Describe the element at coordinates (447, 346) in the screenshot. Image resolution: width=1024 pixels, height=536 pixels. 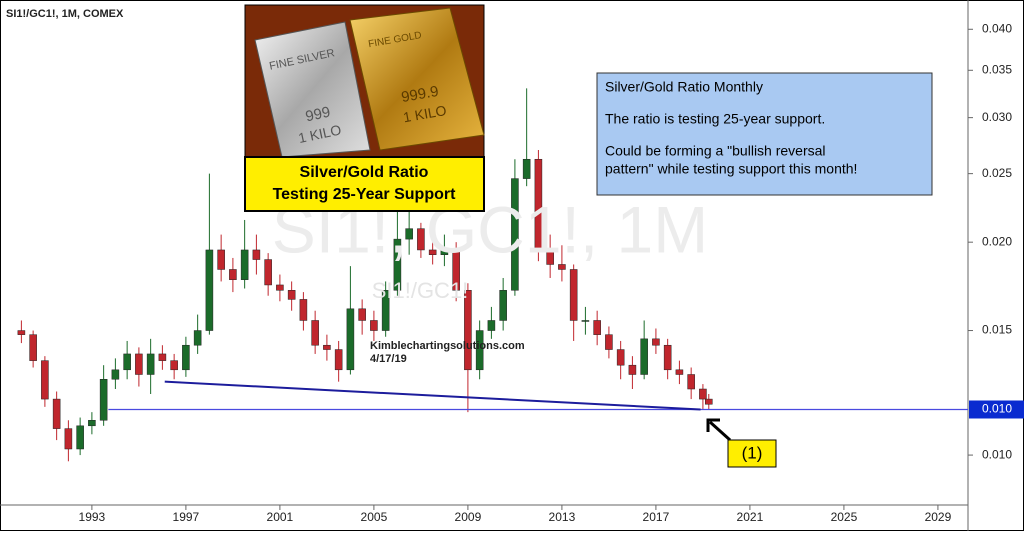
I see `credit: Kimblechartingsolutions.com` at that location.